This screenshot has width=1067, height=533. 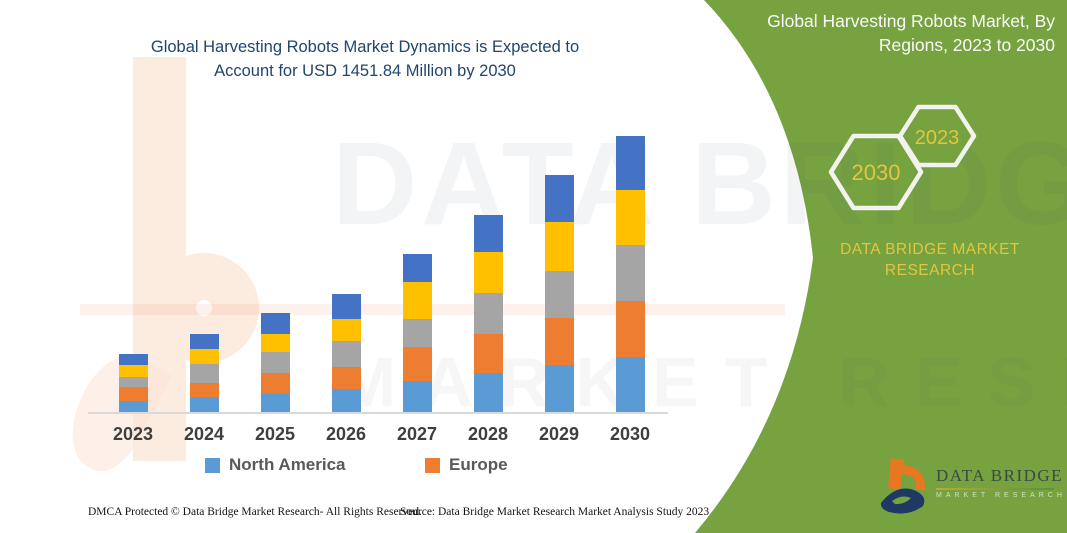 What do you see at coordinates (346, 354) in the screenshot?
I see `bar-segment-2026-unlabeled-gray` at bounding box center [346, 354].